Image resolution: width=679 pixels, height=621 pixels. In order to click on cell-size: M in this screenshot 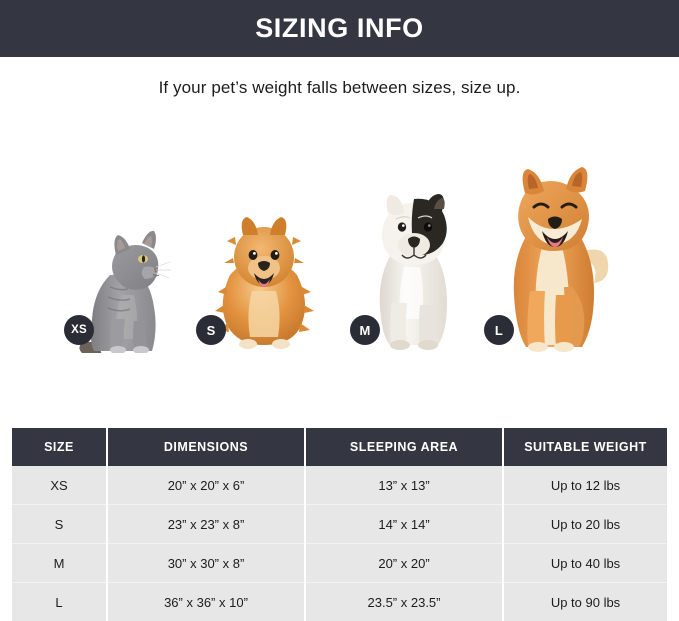, I will do `click(59, 563)`.